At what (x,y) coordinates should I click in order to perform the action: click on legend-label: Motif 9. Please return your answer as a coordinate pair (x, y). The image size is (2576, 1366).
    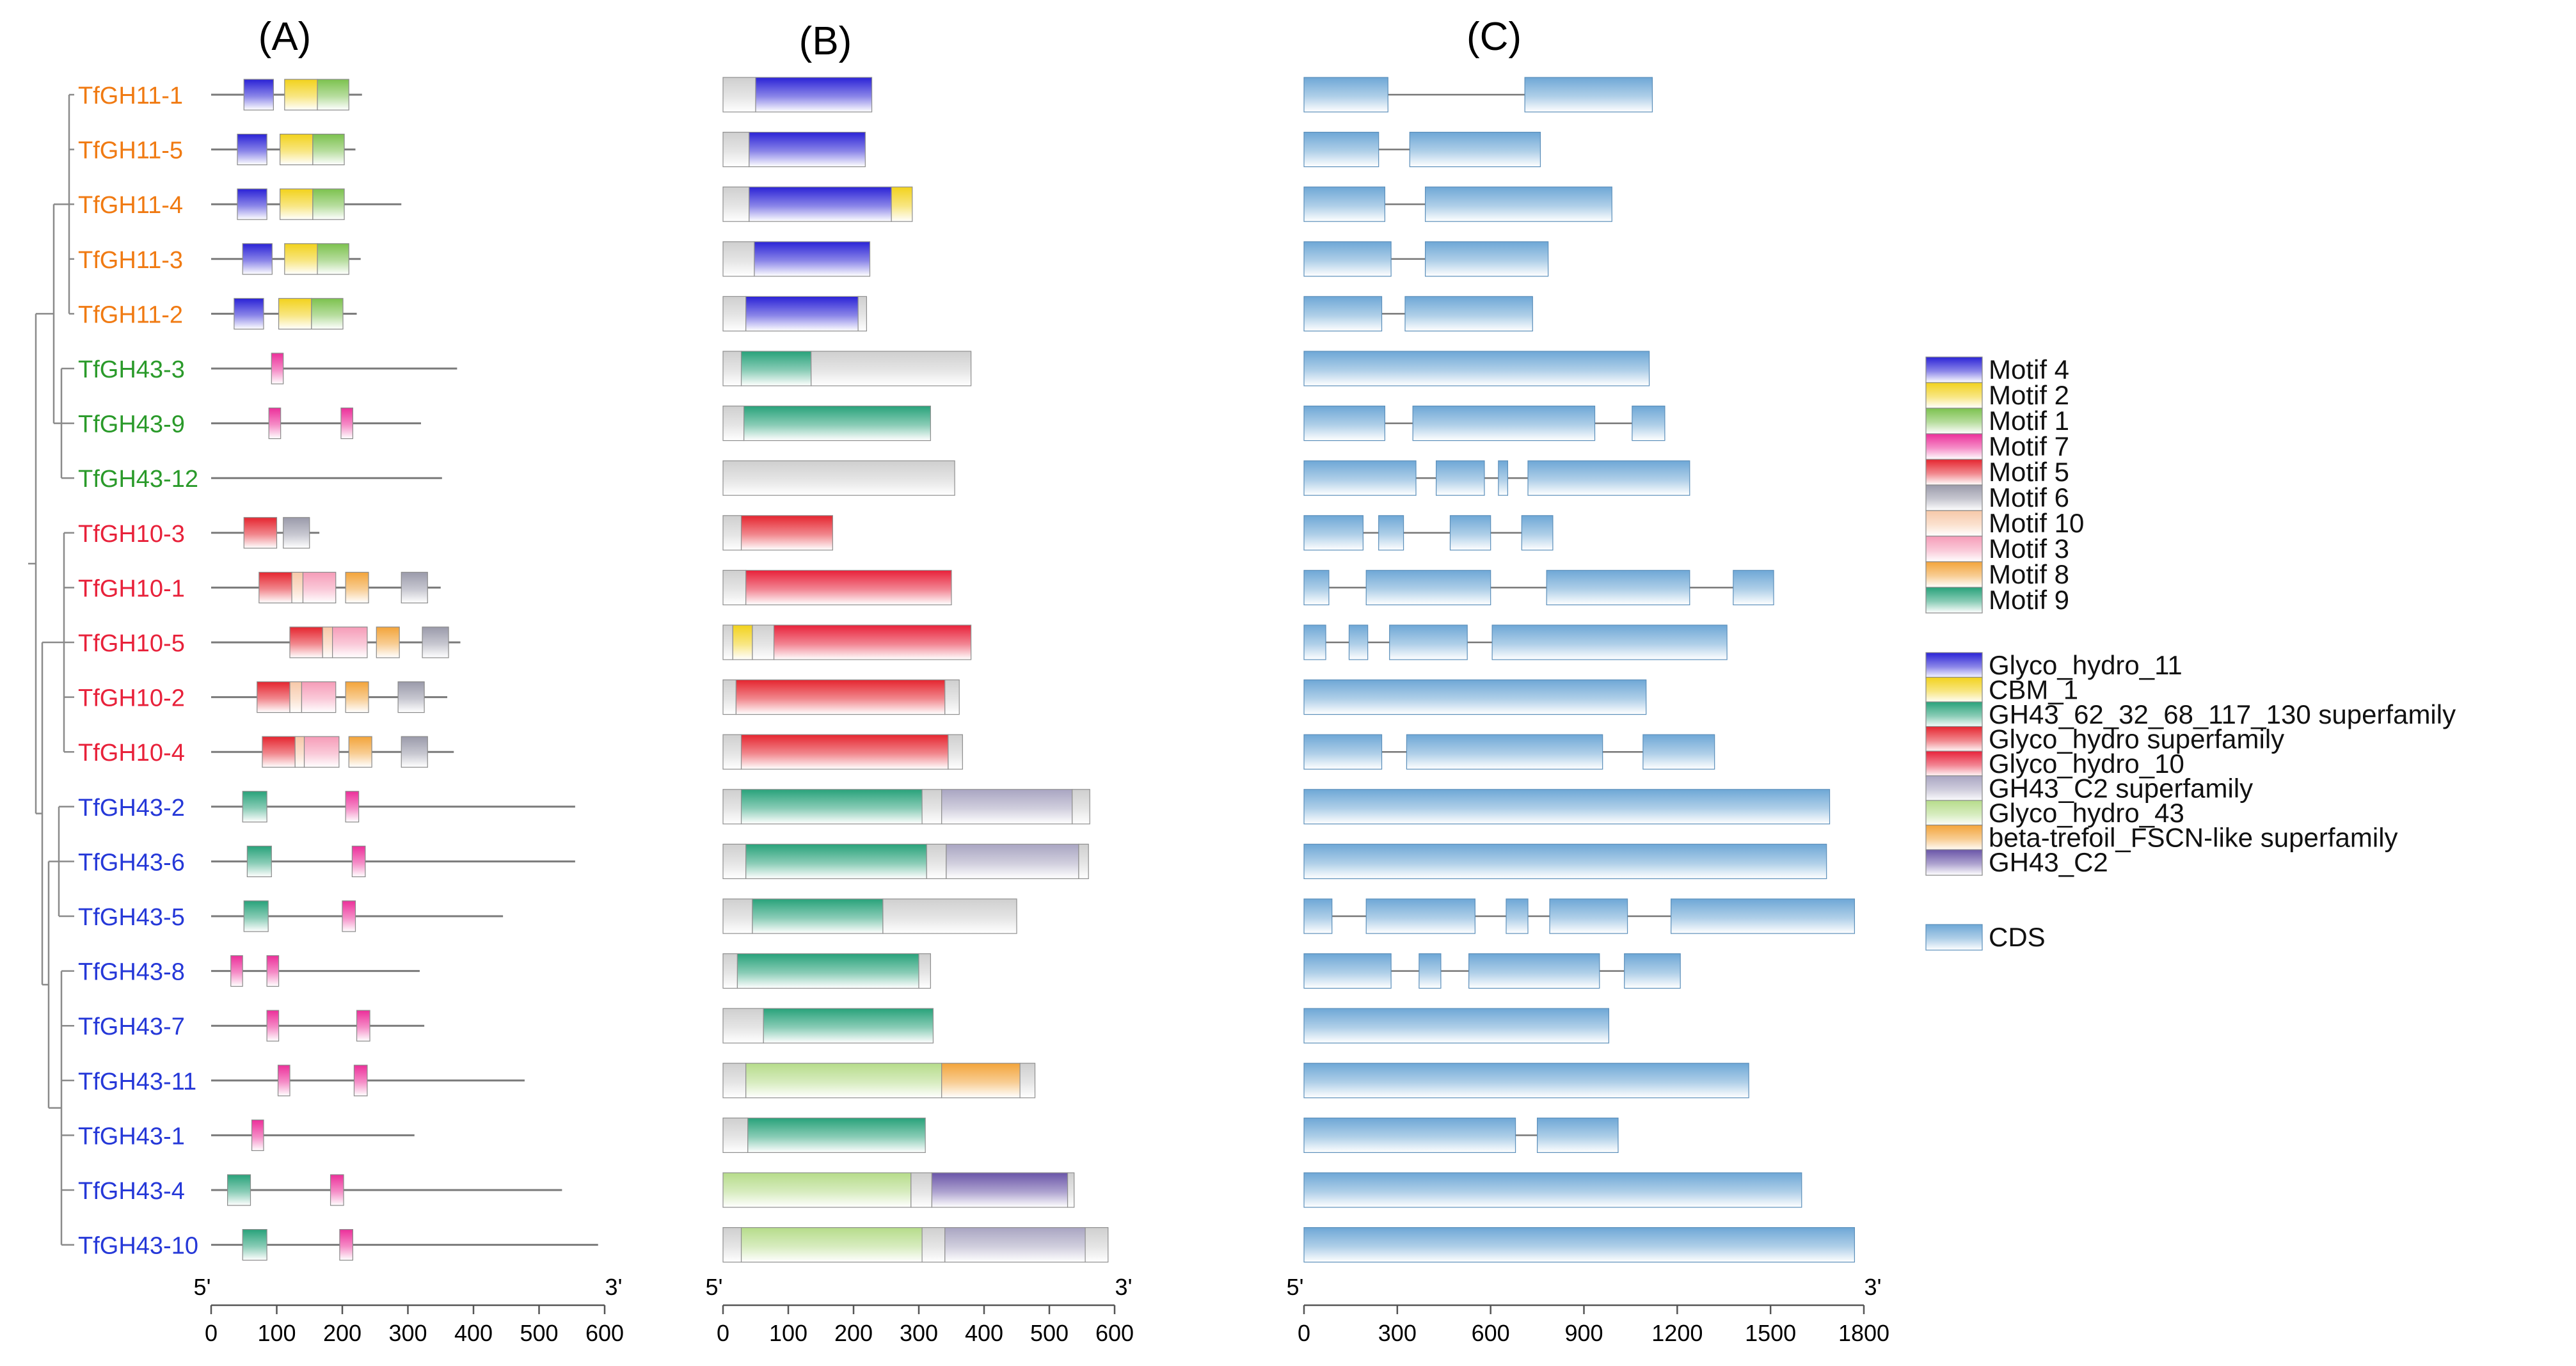
    Looking at the image, I should click on (2029, 600).